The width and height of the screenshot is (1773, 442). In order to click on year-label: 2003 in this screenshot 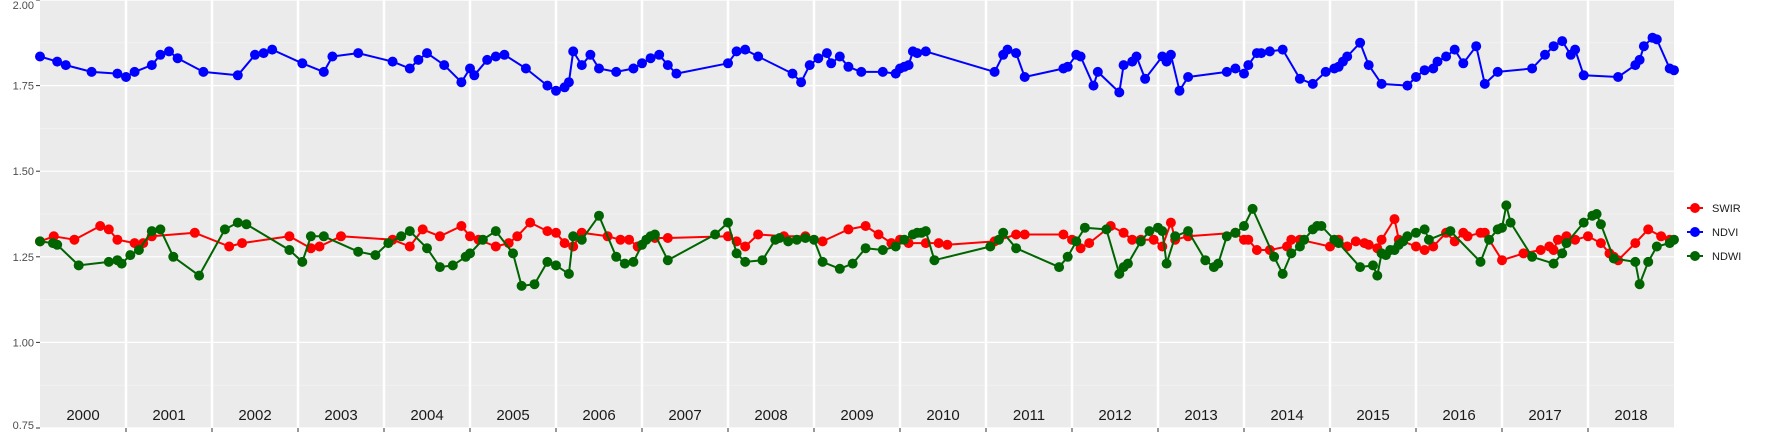, I will do `click(340, 415)`.